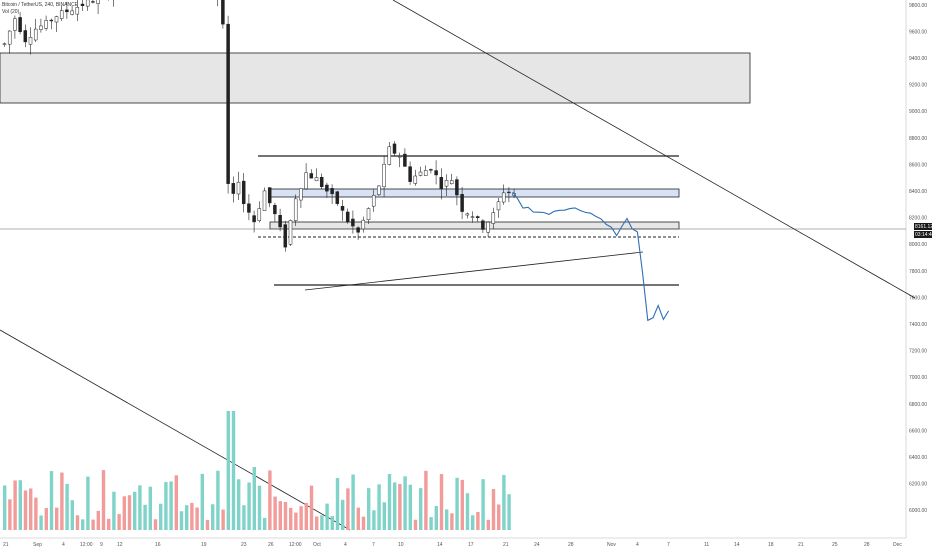 The height and width of the screenshot is (550, 932). What do you see at coordinates (918, 192) in the screenshot?
I see `price-tick-label: 8400.00` at bounding box center [918, 192].